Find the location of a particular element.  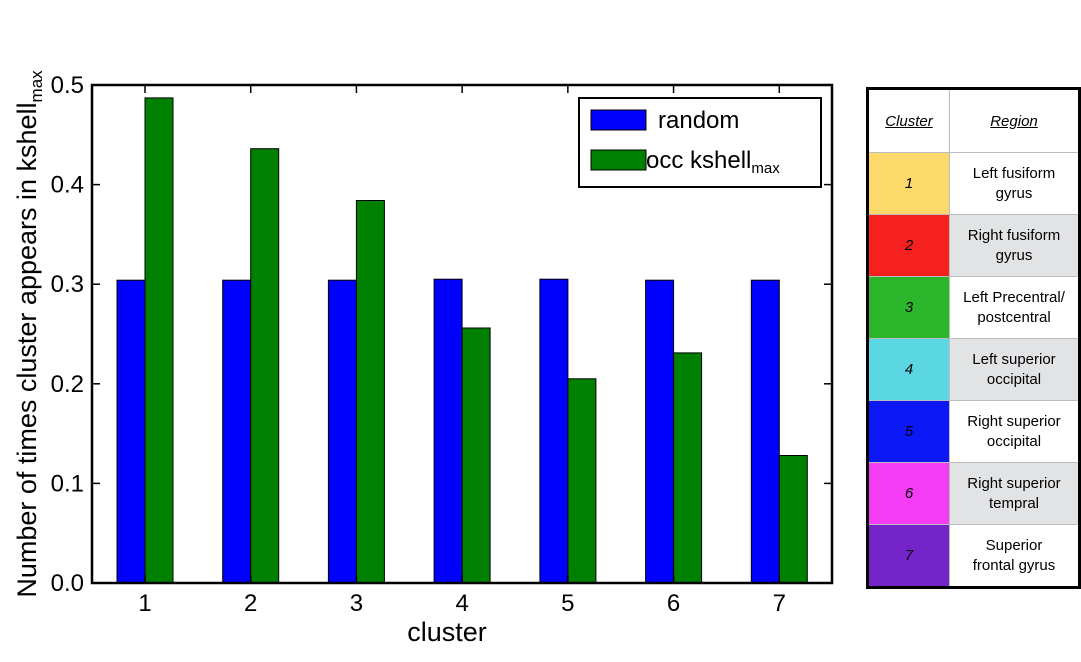

region-name-line1: Right fusiform is located at coordinates (1014, 235).